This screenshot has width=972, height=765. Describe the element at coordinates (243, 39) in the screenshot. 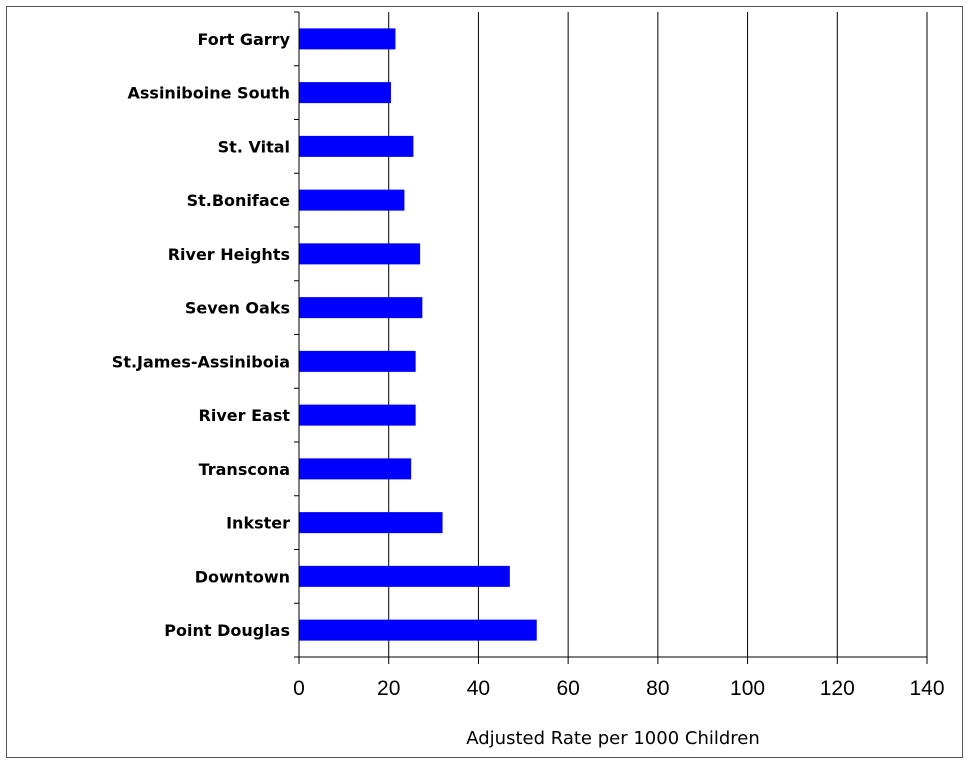

I see `category-label: Fort Garry` at that location.